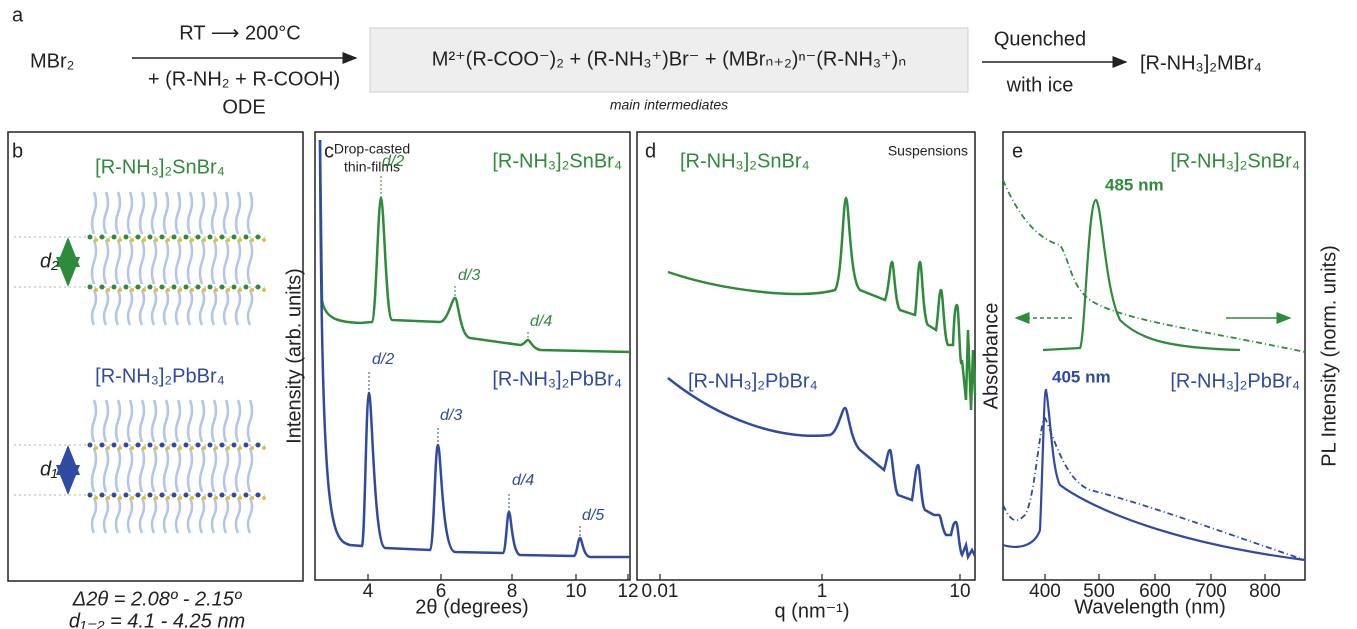 The image size is (1357, 629). Describe the element at coordinates (1235, 161) in the screenshot. I see `series-label: [R-NH₃]₂SnBr₄` at that location.